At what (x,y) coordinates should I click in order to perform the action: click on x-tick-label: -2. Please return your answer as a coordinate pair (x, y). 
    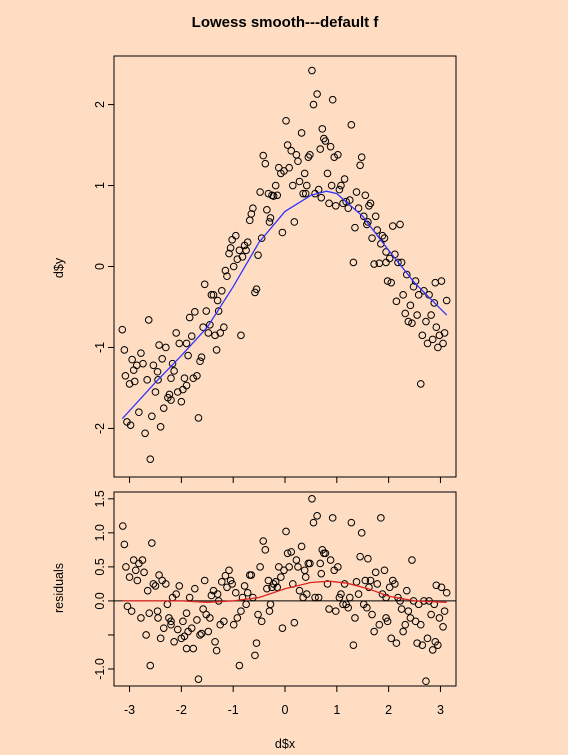
    Looking at the image, I should click on (181, 710).